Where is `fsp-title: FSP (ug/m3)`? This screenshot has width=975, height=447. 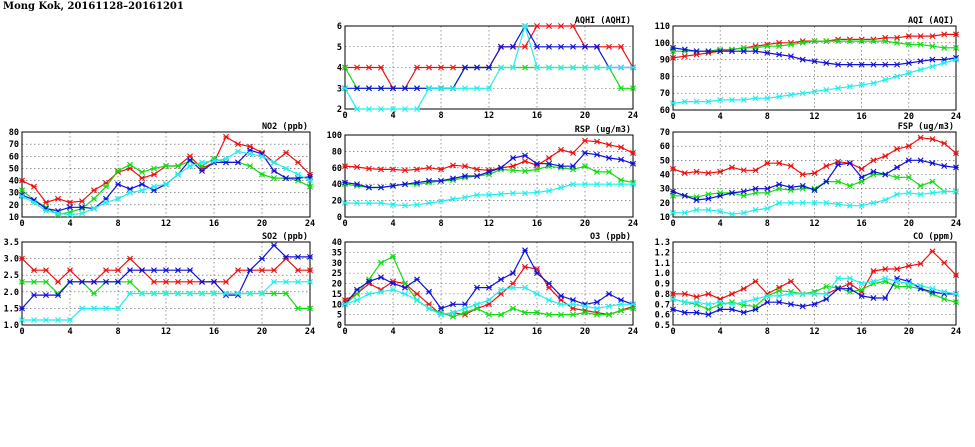 fsp-title: FSP (ug/m3) is located at coordinates (926, 127).